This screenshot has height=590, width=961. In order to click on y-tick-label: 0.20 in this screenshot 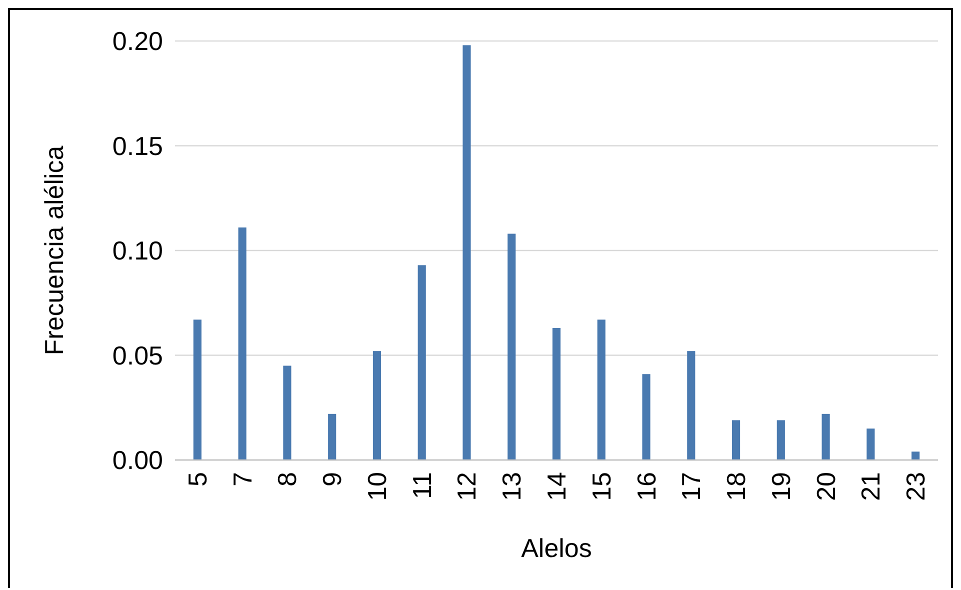, I will do `click(137, 41)`.